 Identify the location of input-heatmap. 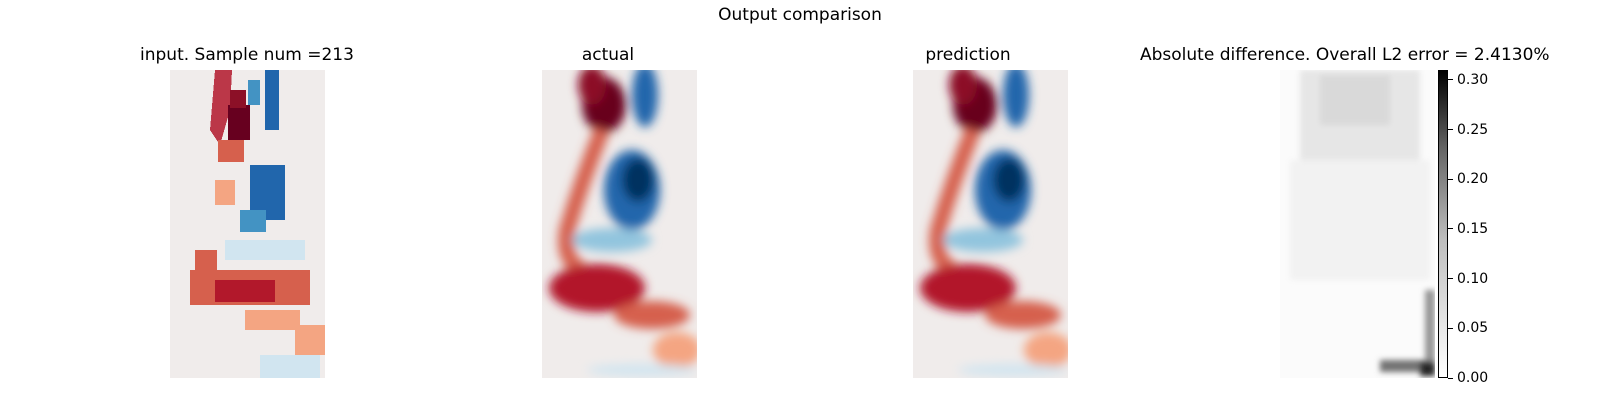
(247, 224).